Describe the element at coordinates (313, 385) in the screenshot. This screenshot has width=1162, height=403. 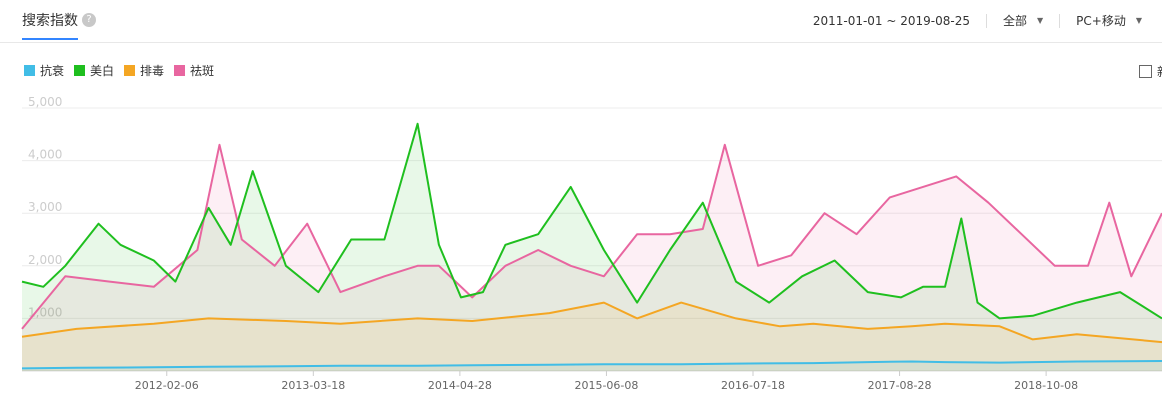
I see `x-tick-label: 2013-03-18` at that location.